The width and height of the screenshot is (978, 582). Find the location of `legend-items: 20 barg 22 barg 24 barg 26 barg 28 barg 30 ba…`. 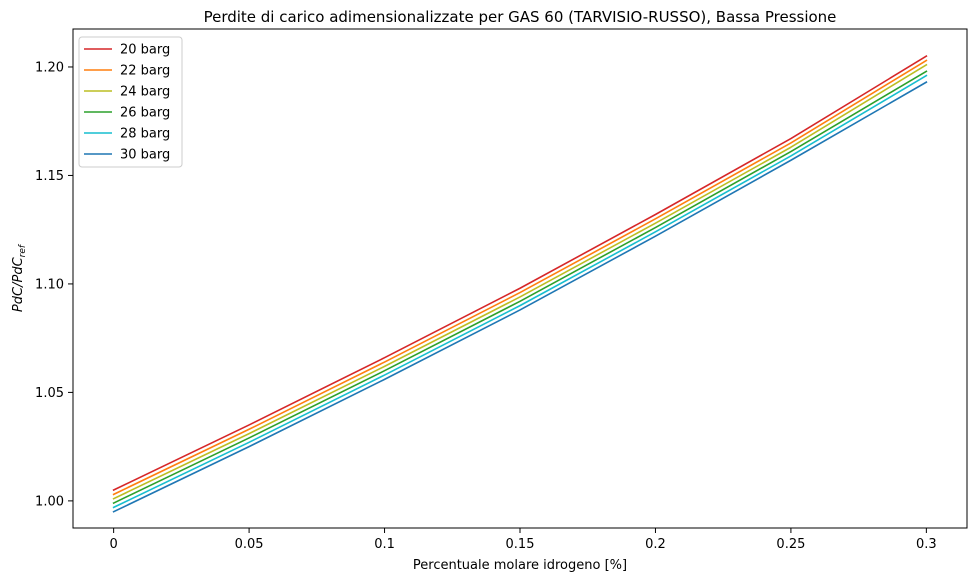

legend-items: 20 barg 22 barg 24 barg 26 barg 28 barg 30 ba… is located at coordinates (127, 103).